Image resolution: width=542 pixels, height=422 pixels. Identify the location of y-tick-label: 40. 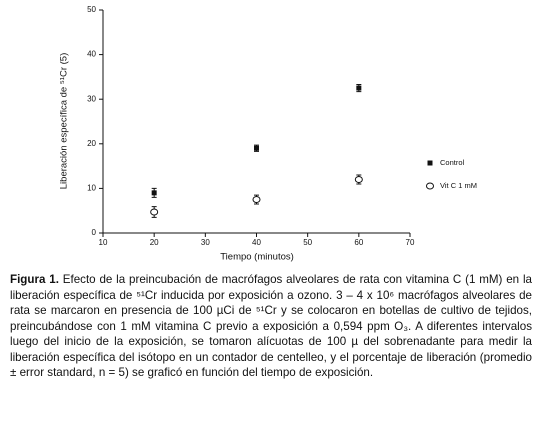
(91, 54).